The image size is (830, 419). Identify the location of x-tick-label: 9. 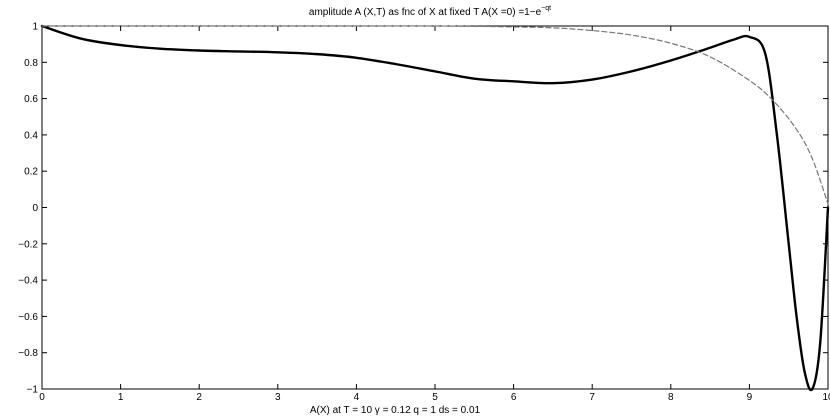
(750, 397).